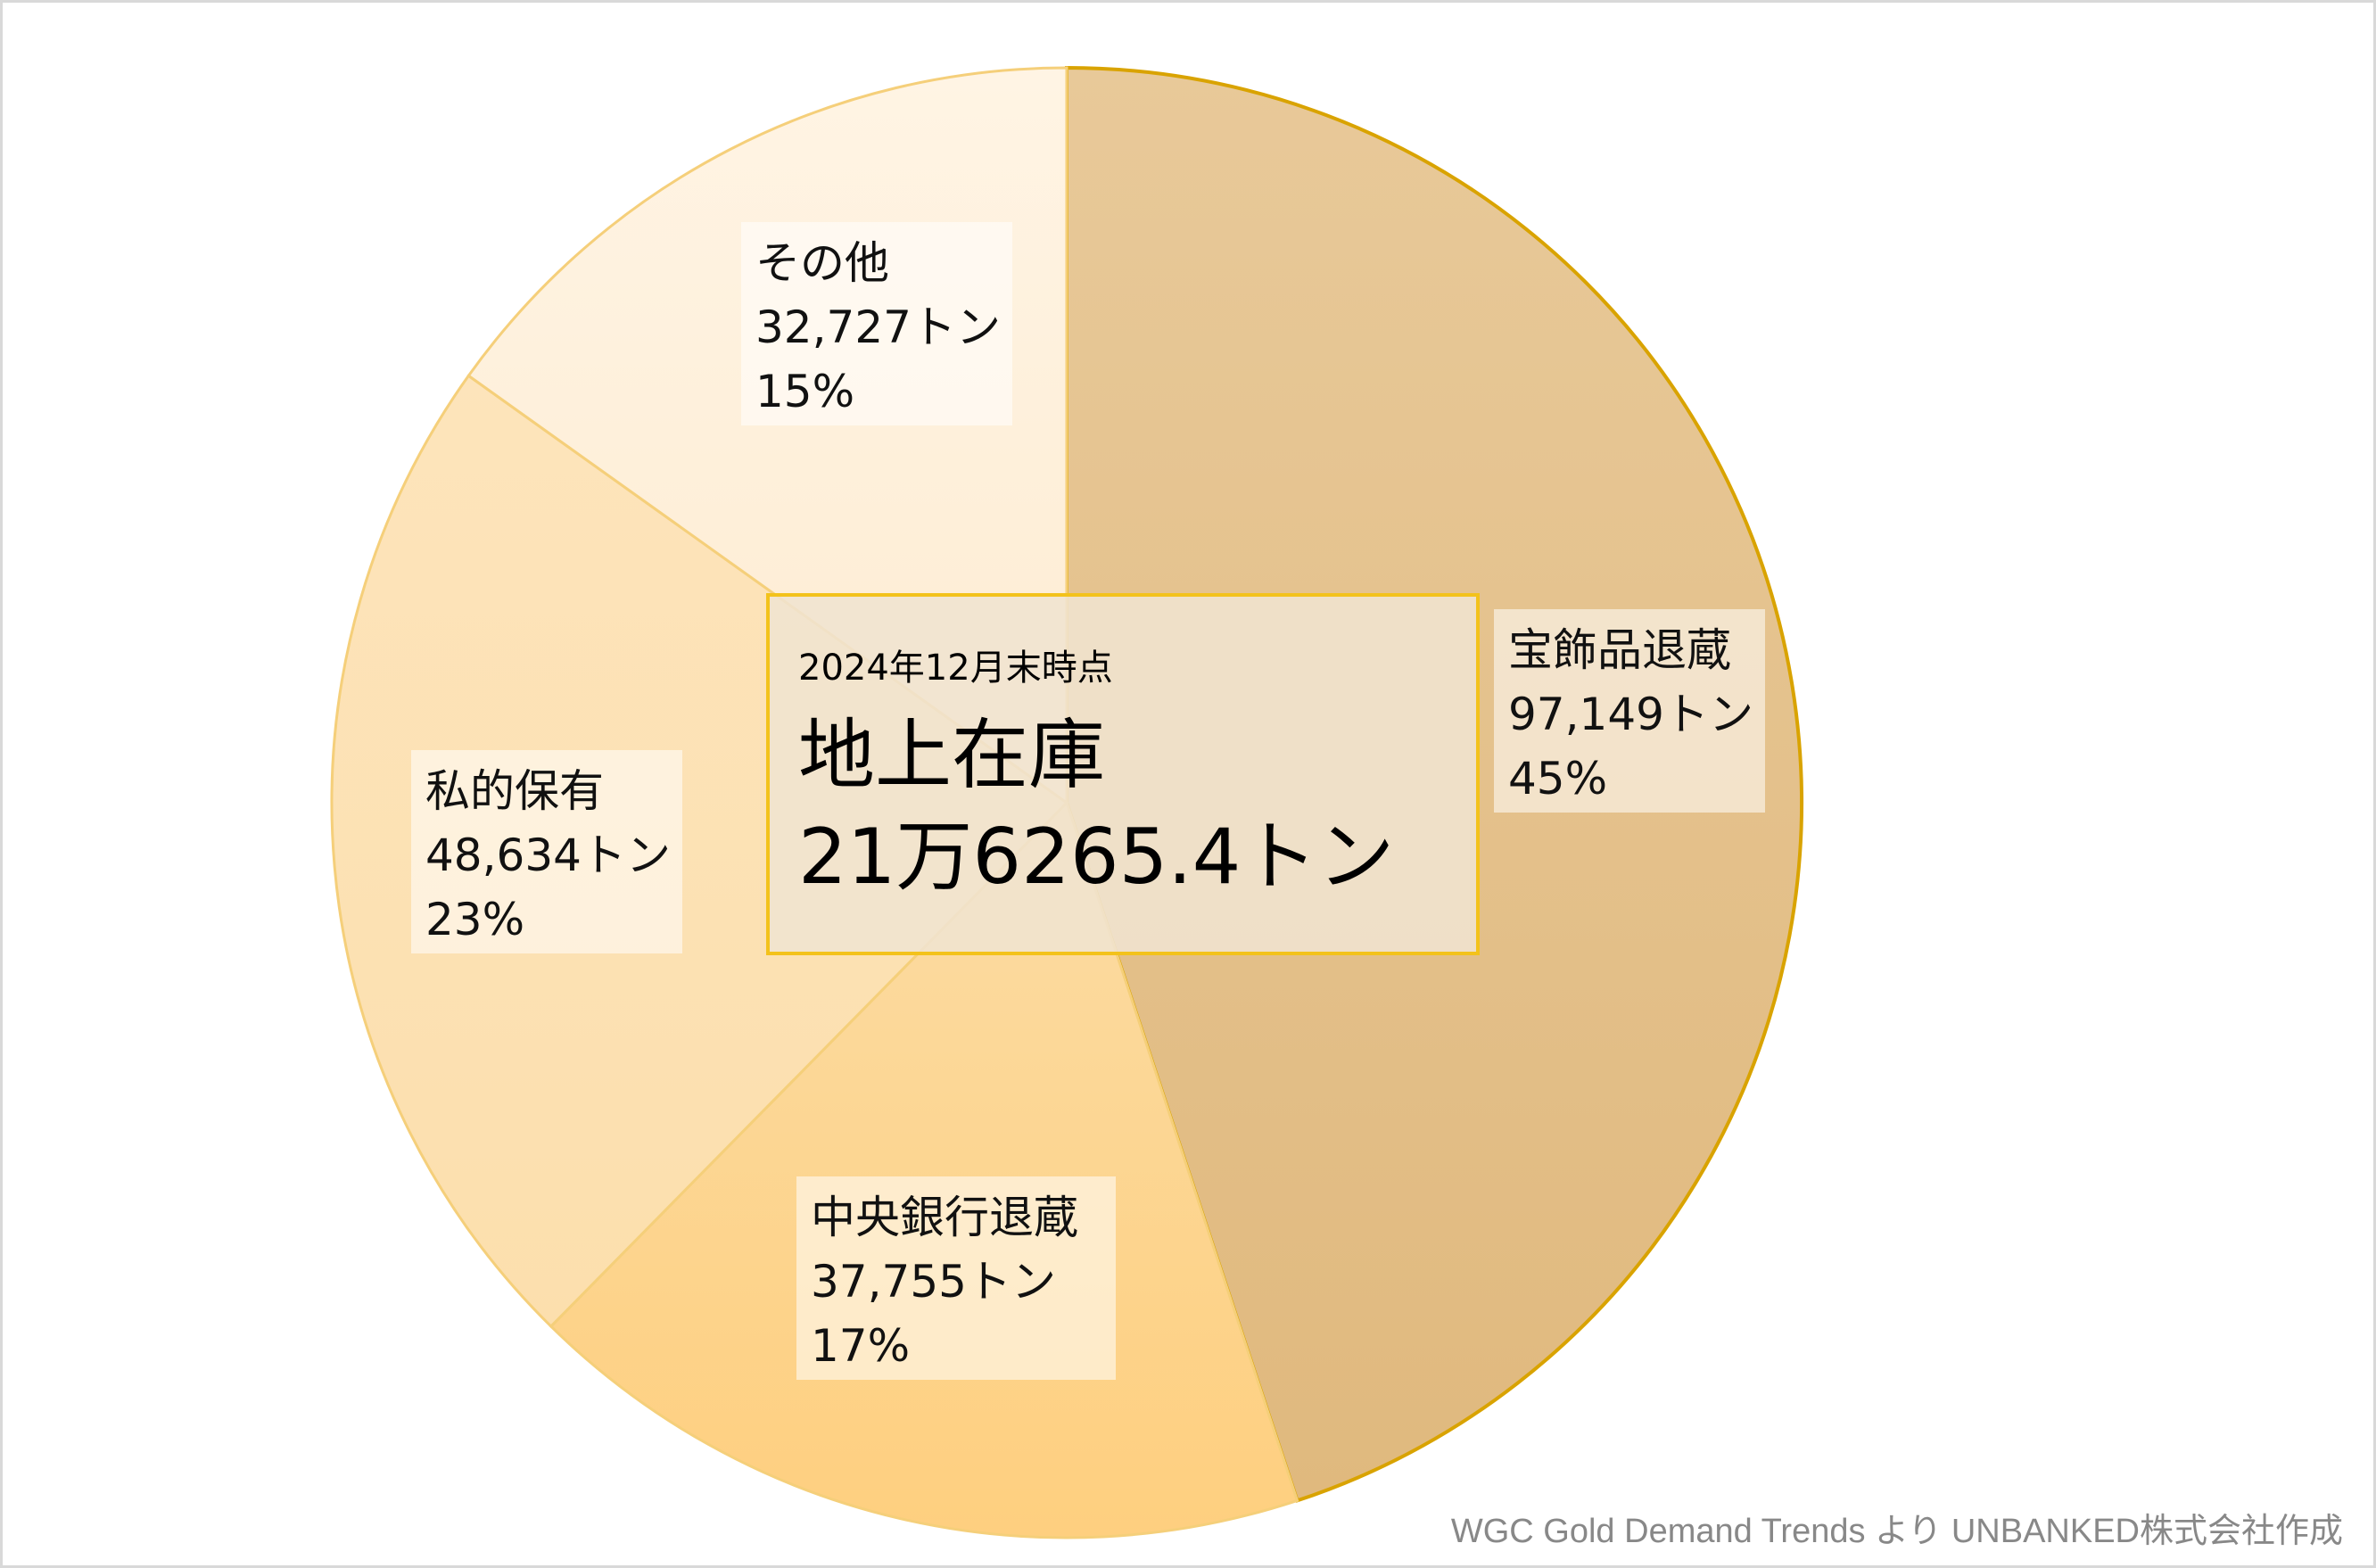  Describe the element at coordinates (933, 1282) in the screenshot. I see `slice-value: 37,755トン` at that location.